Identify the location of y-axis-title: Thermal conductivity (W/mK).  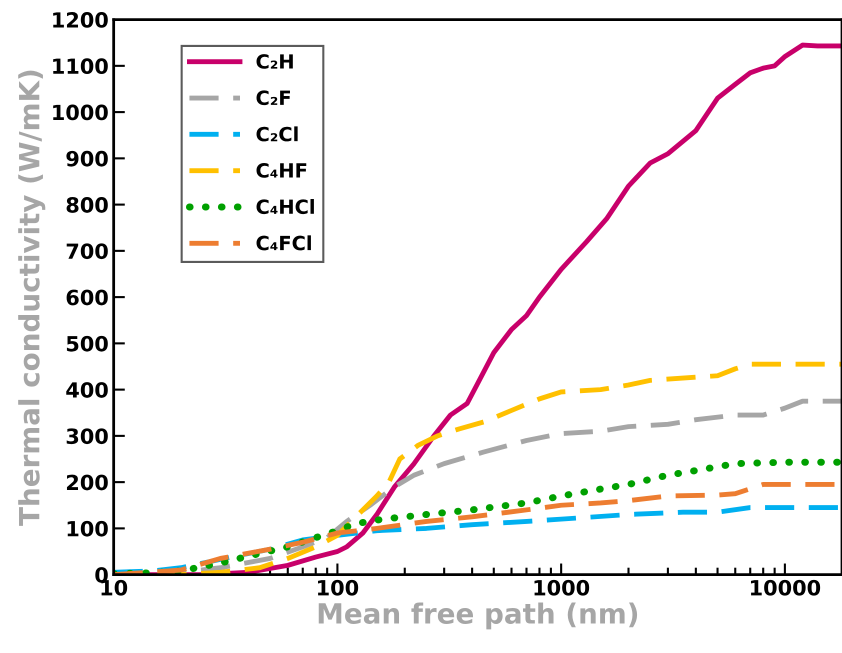
(32, 298).